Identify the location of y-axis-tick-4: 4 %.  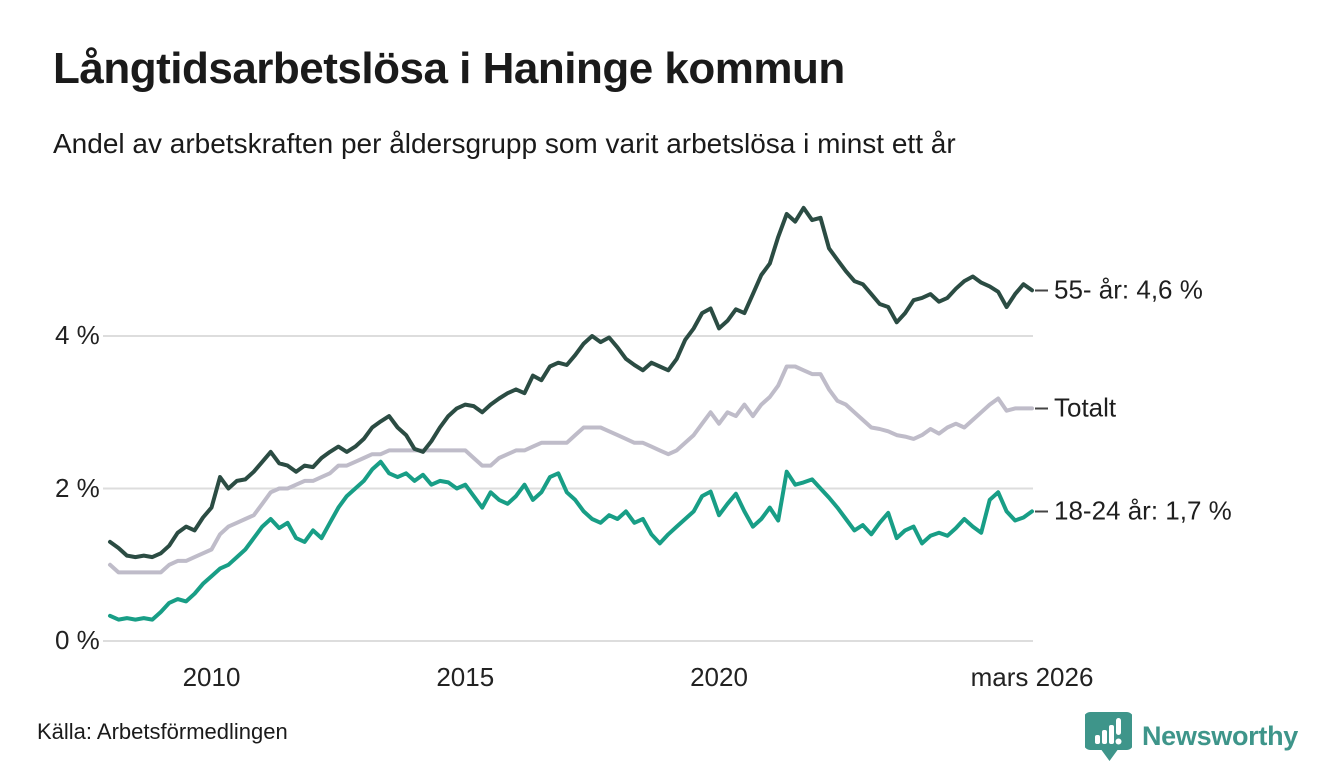
(77, 334).